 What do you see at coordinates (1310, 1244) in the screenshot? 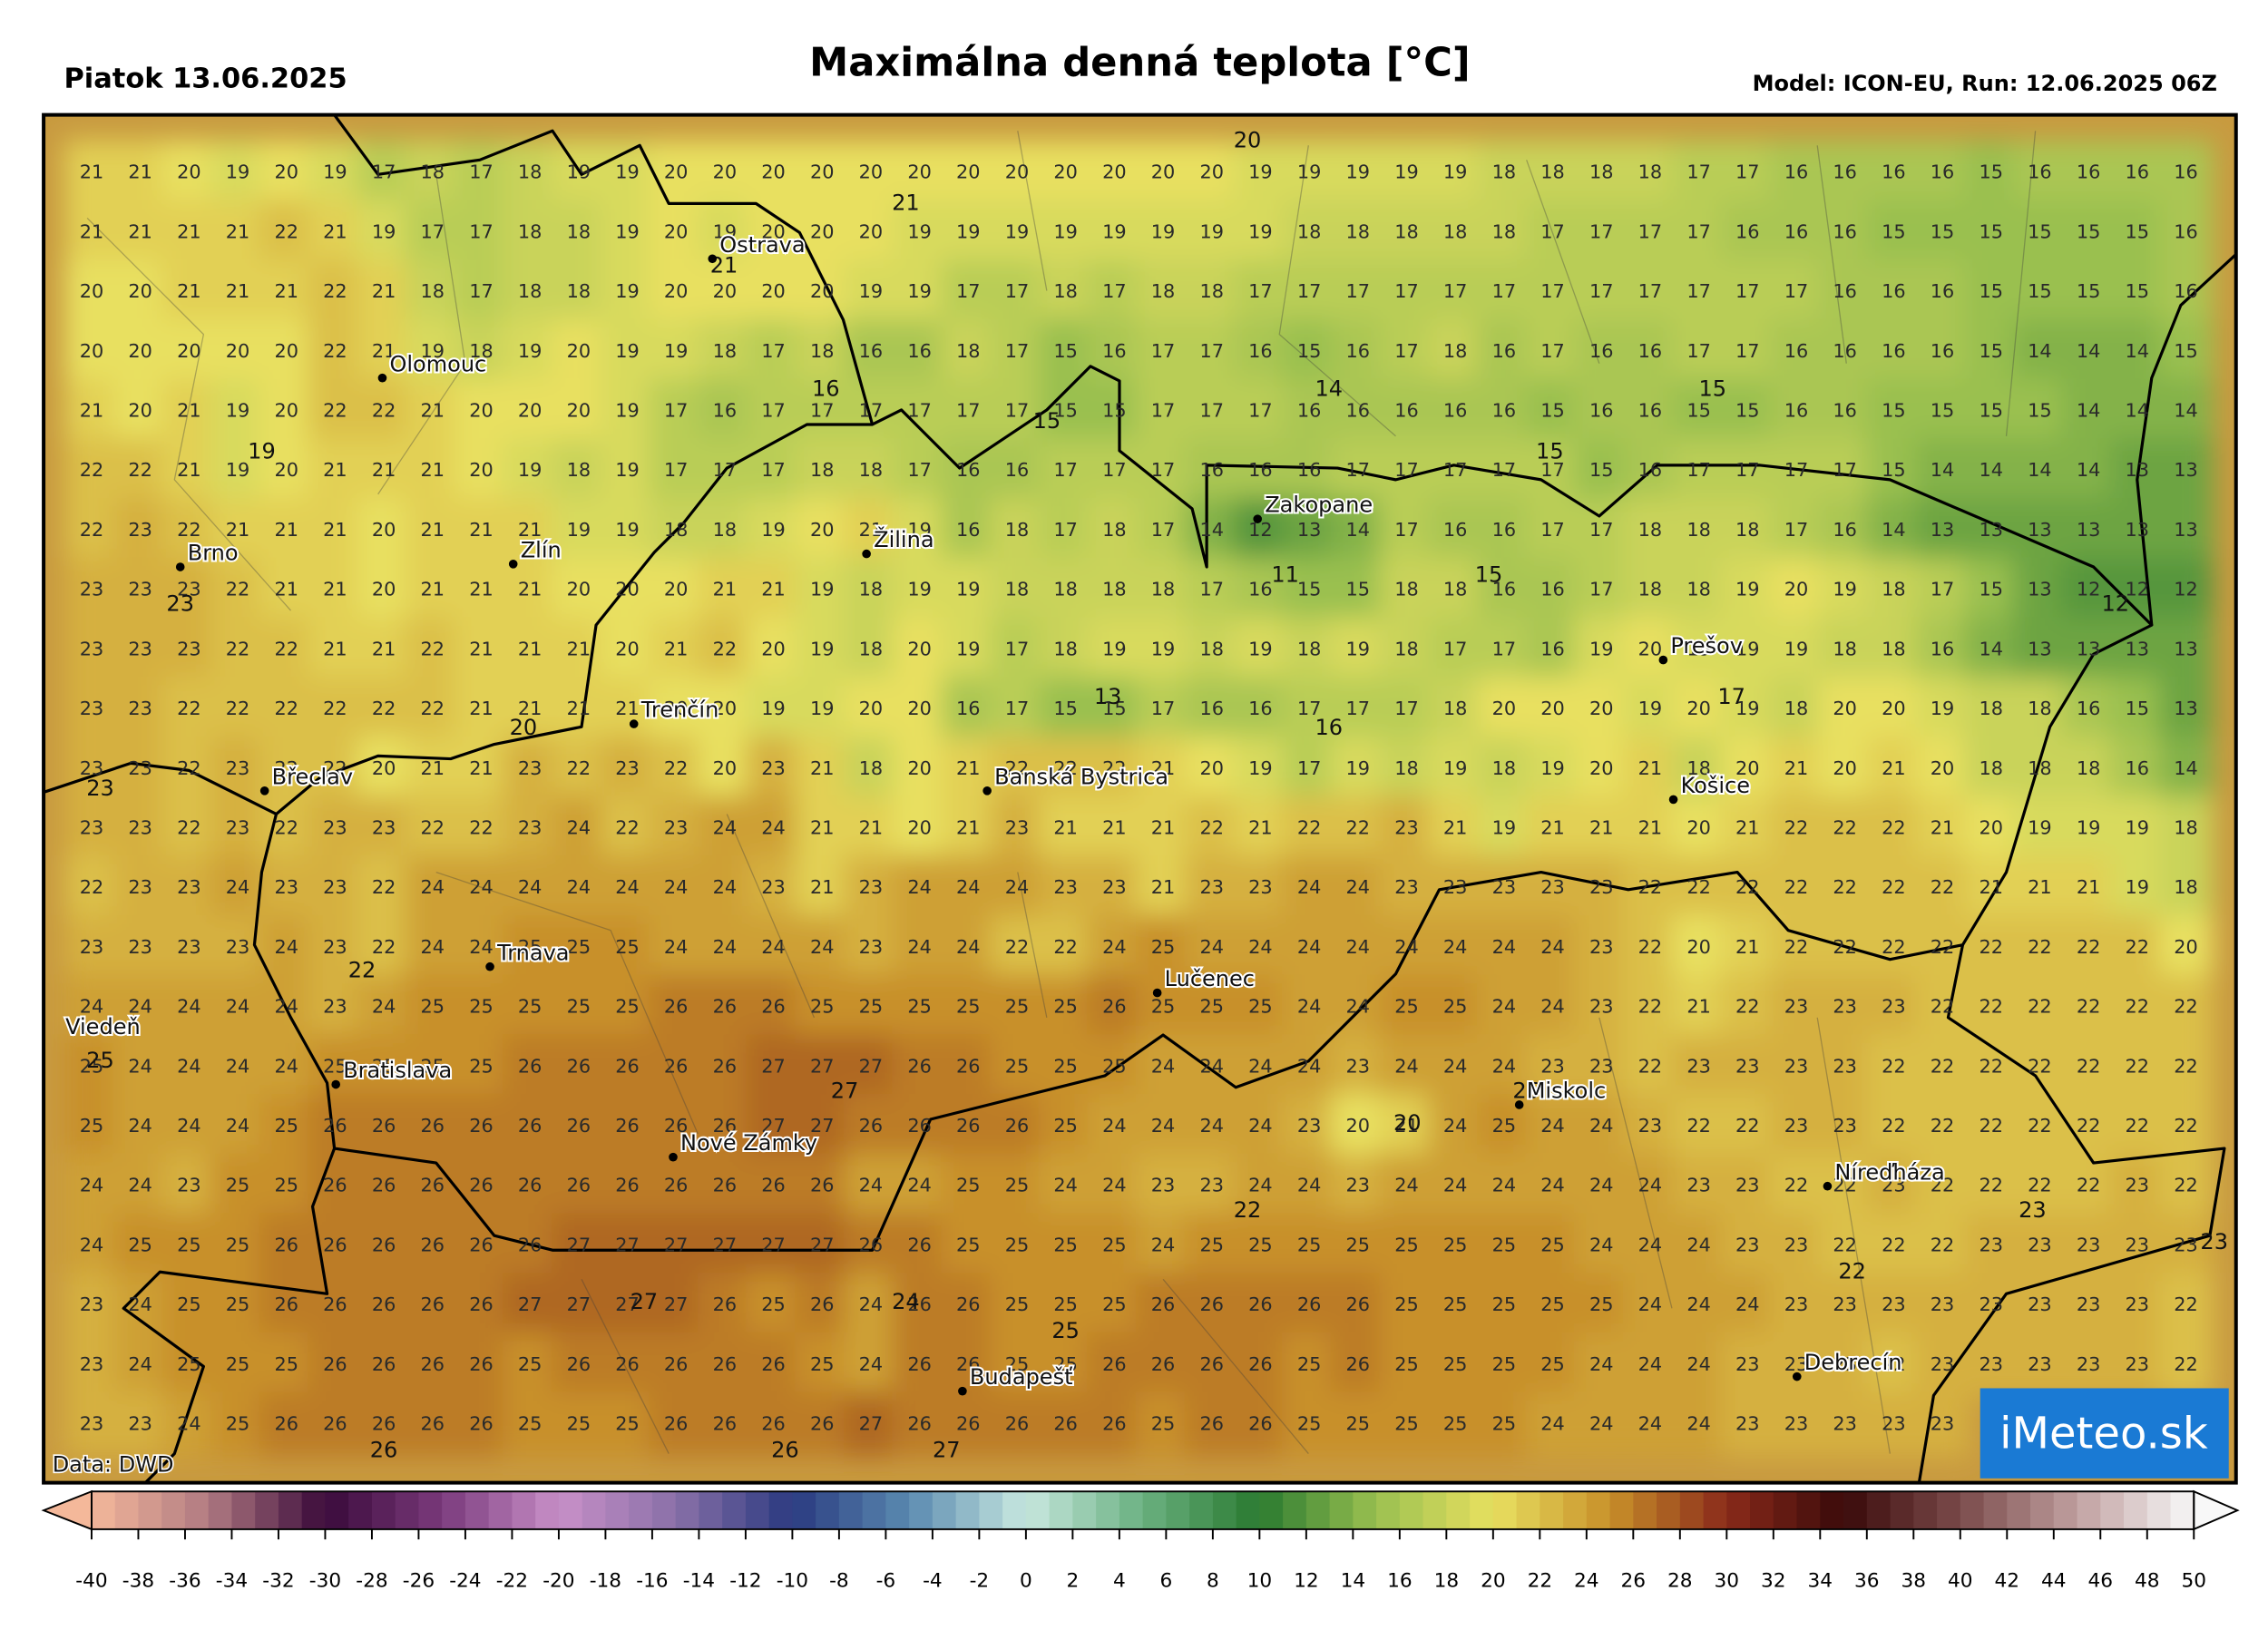
I see `grid-value: 25` at bounding box center [1310, 1244].